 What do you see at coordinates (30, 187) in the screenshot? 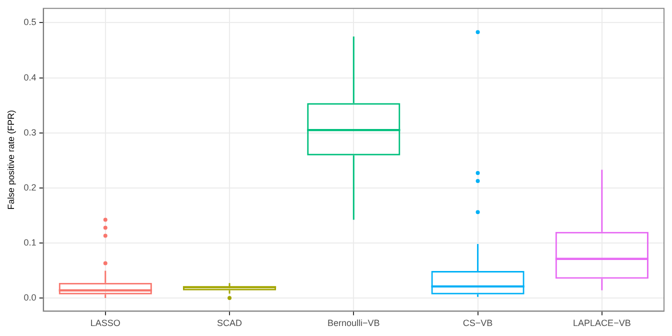
I see `y-tick-label: 0.2` at bounding box center [30, 187].